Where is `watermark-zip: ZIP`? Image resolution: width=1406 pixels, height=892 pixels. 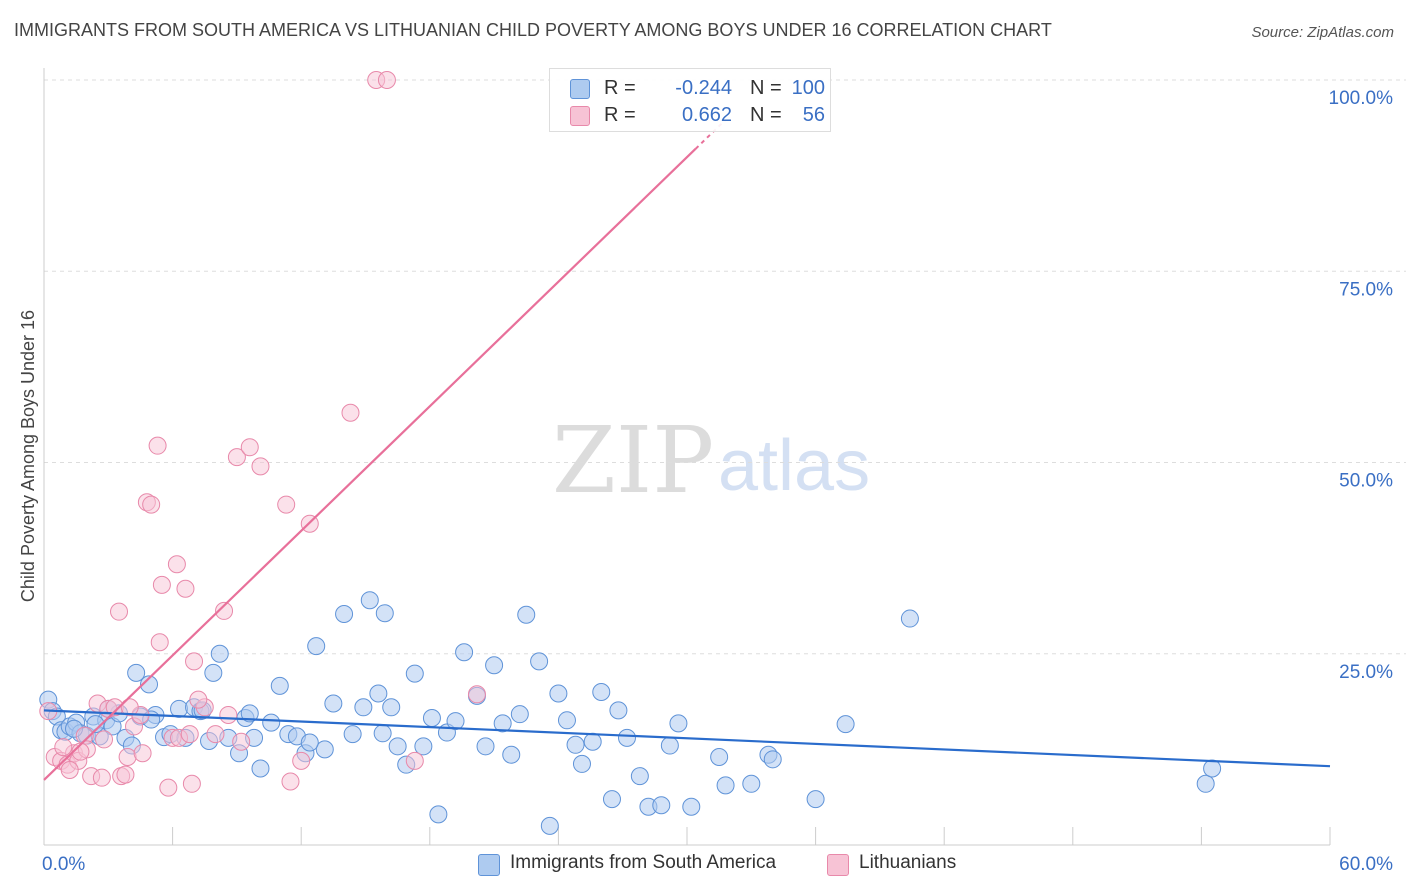
watermark-zip: ZIP is located at coordinates (633, 460).